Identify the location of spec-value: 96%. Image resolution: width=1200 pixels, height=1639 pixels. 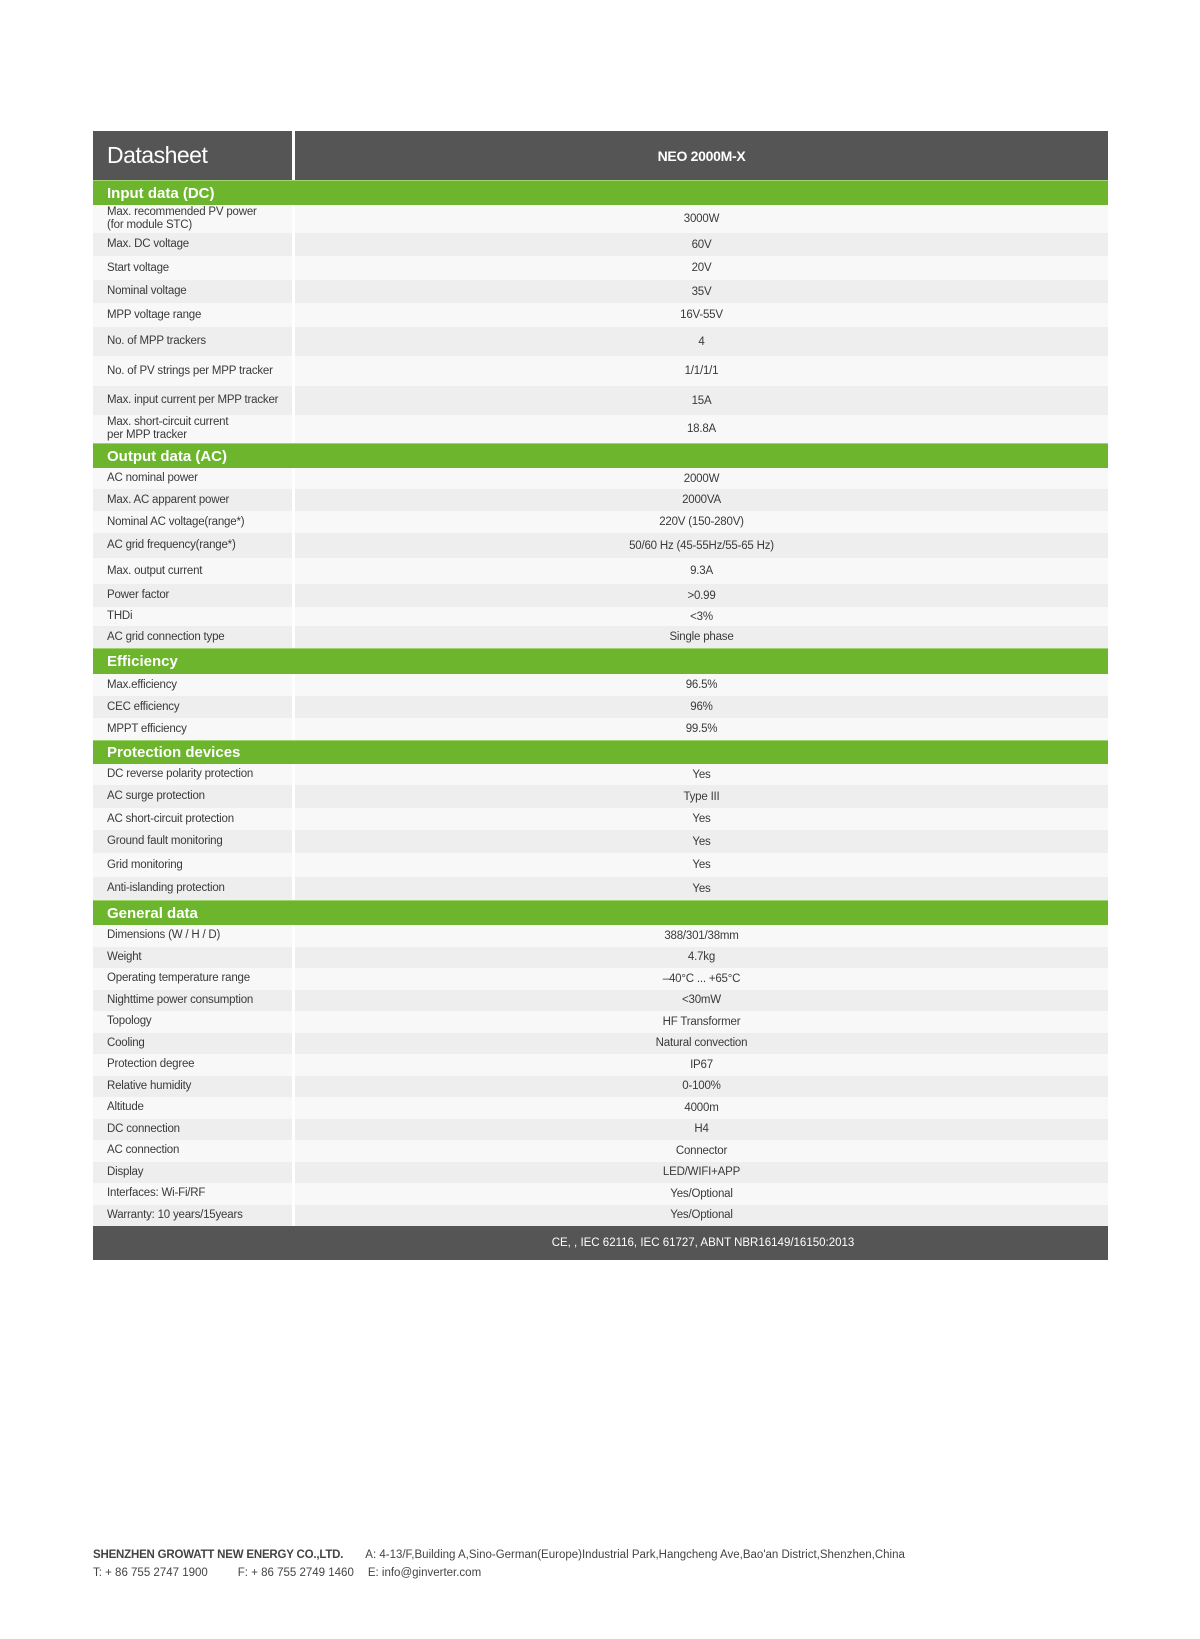
(701, 707).